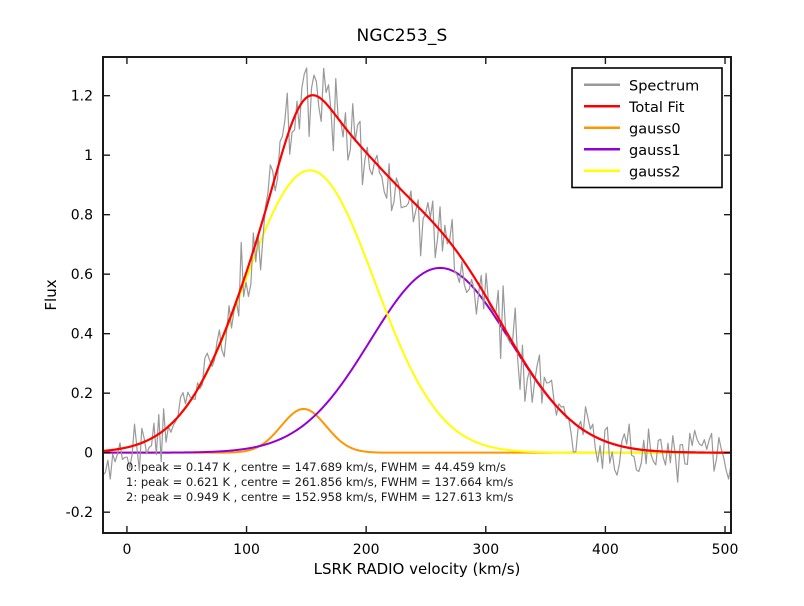  What do you see at coordinates (402, 36) in the screenshot?
I see `page-title: NGC253_S` at bounding box center [402, 36].